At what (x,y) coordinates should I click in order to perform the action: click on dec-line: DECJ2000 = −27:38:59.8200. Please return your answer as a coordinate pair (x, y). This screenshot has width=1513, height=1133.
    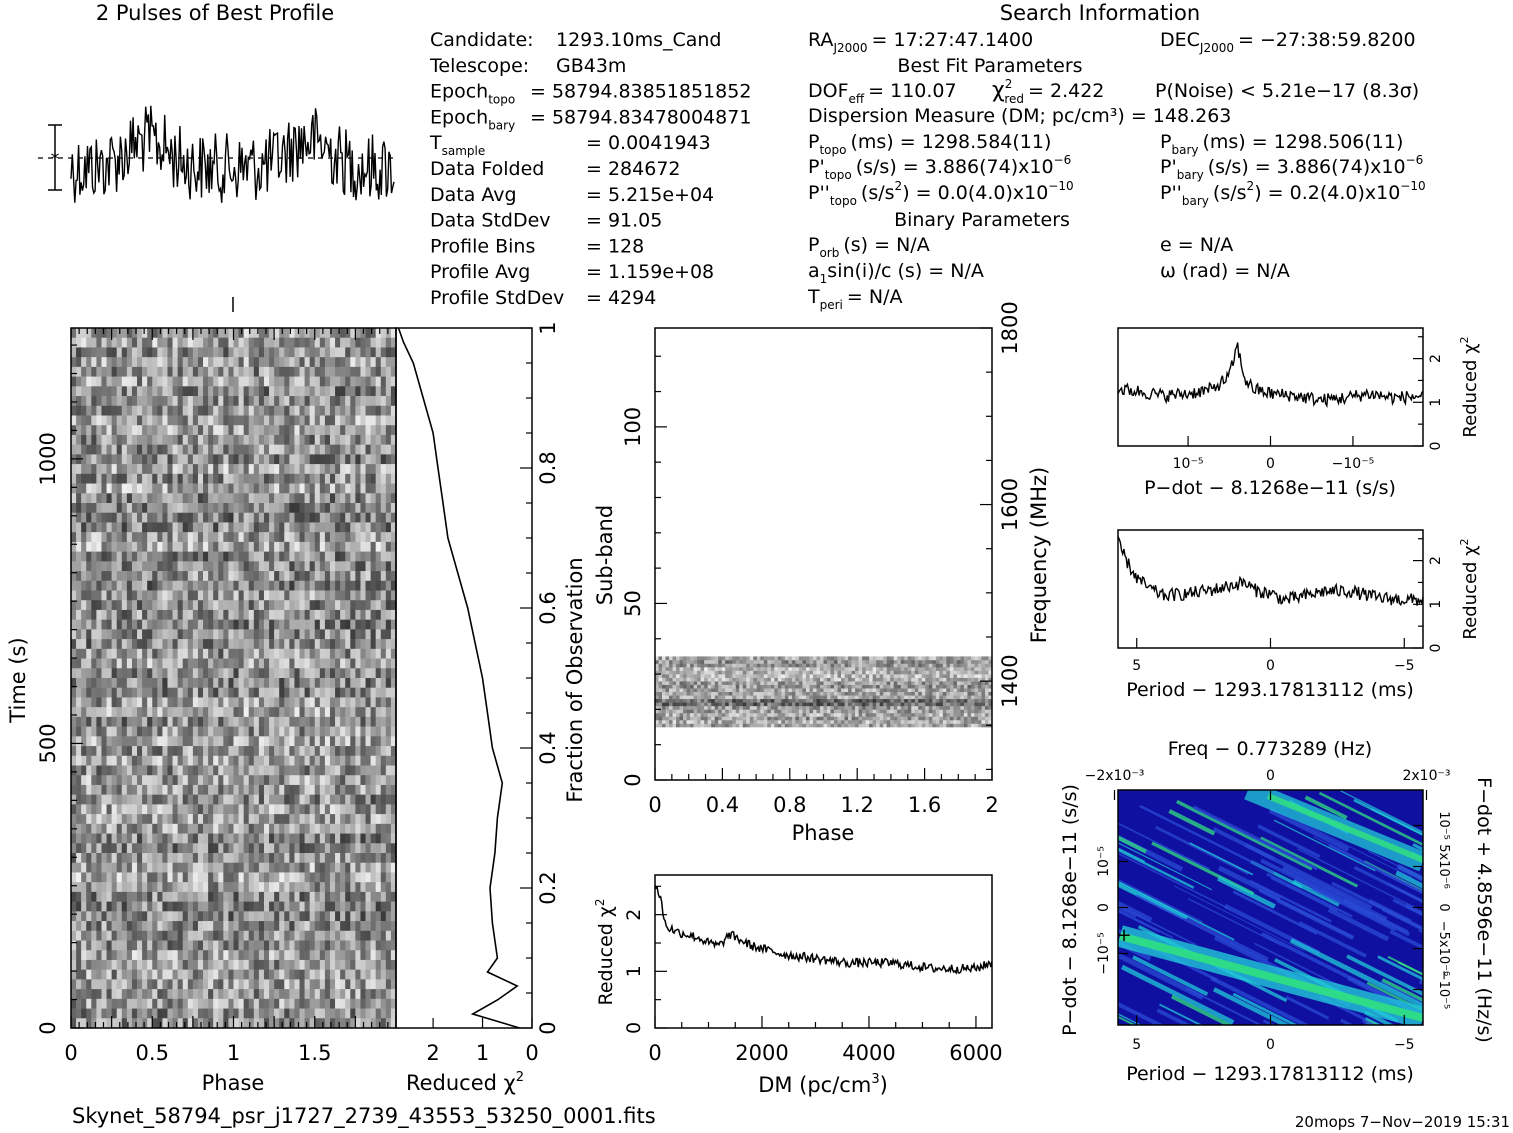
    Looking at the image, I should click on (1288, 42).